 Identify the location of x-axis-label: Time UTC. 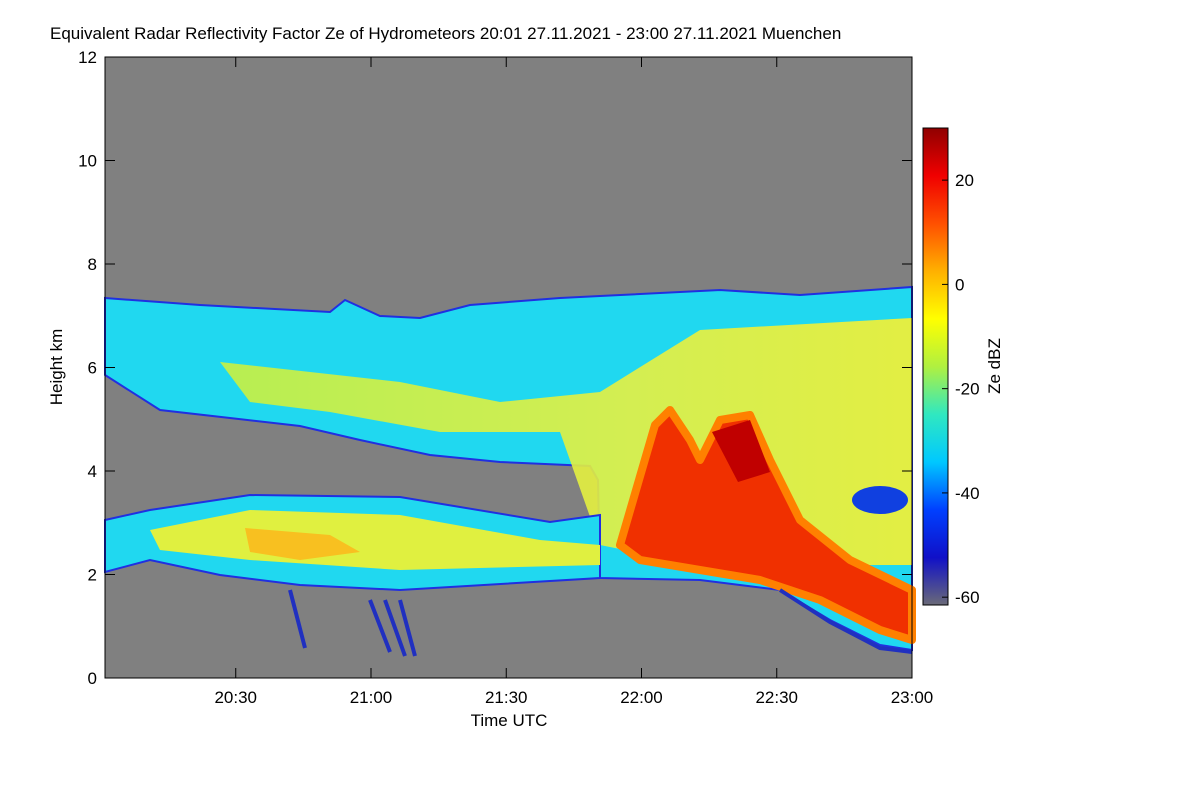
(509, 720).